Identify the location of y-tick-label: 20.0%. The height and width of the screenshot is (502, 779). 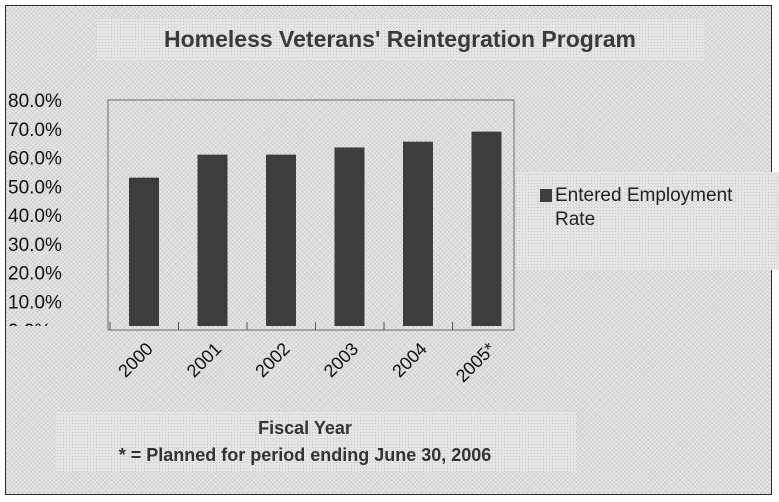
(35, 274).